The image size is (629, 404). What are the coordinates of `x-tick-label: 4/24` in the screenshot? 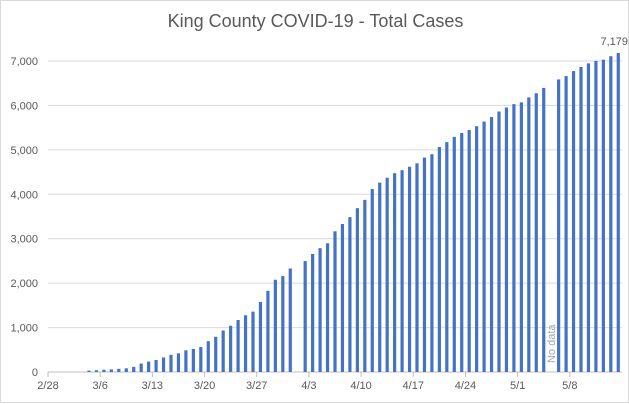 It's located at (465, 386).